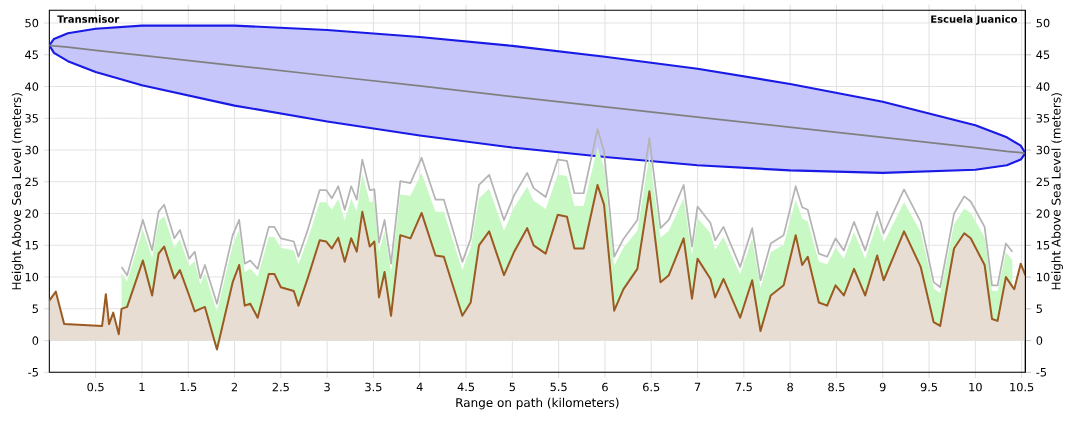  Describe the element at coordinates (651, 387) in the screenshot. I see `x-tick-label: 6.5` at that location.